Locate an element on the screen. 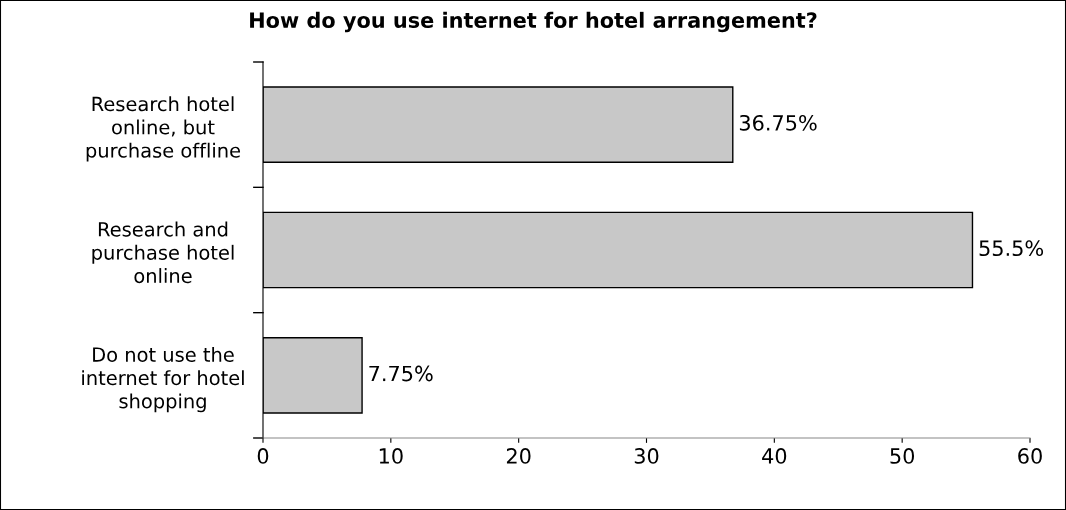 Image resolution: width=1066 pixels, height=510 pixels. data-label: 36.75% is located at coordinates (778, 122).